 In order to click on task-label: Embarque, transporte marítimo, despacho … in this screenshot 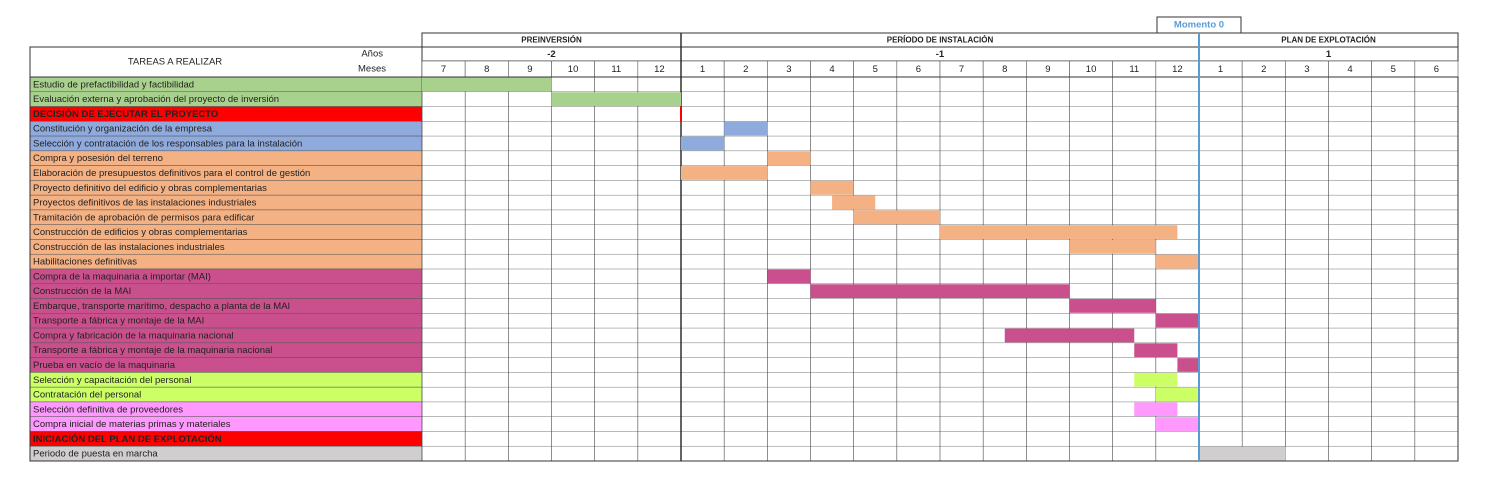, I will do `click(161, 306)`.